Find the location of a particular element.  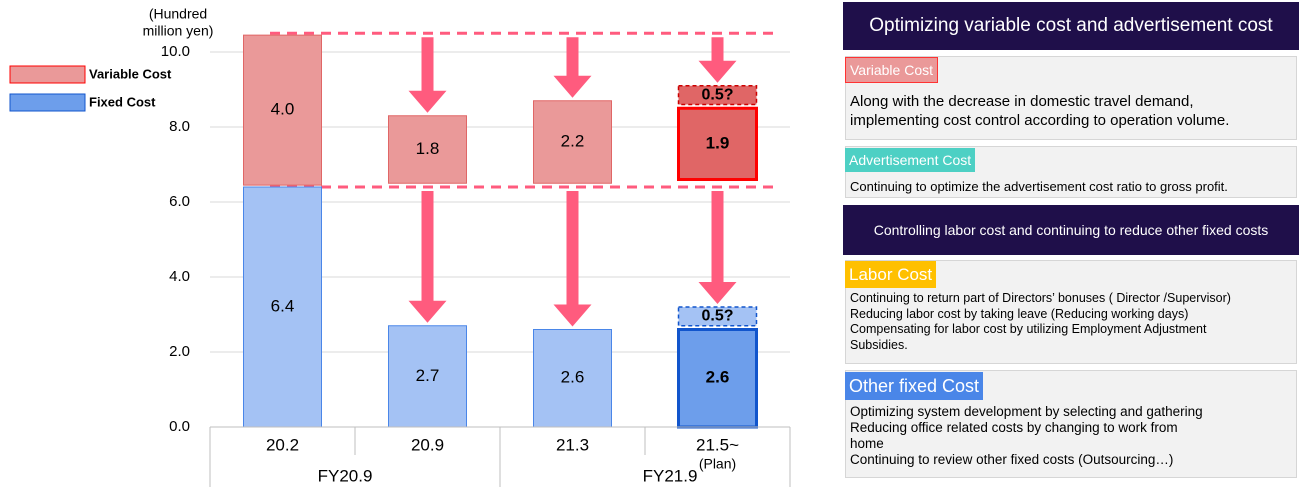

legend-fixed-cost-label: Fixed Cost is located at coordinates (122, 101).